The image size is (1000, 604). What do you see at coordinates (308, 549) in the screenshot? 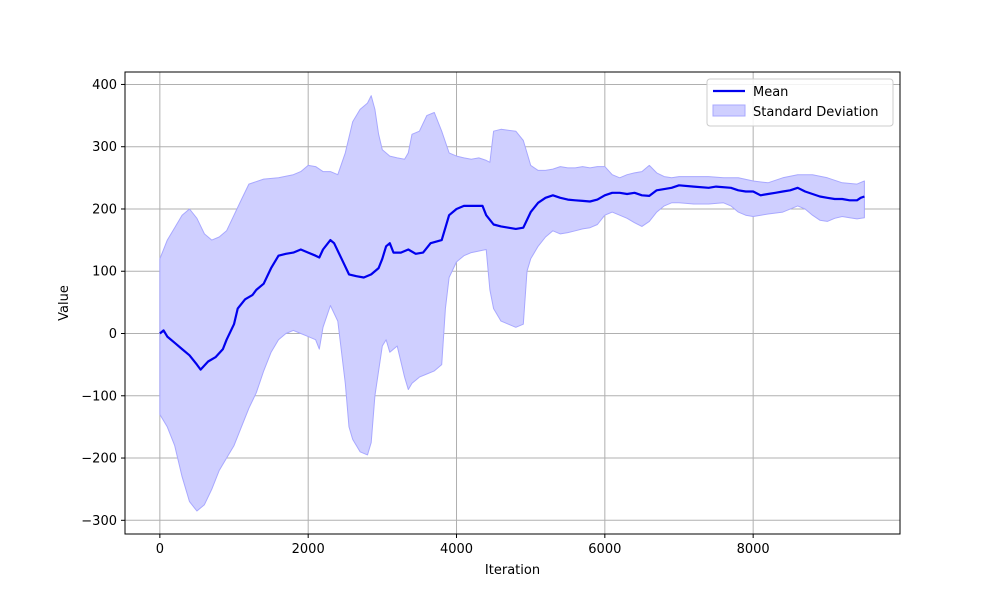
I see `x-tick-label: 2000` at bounding box center [308, 549].